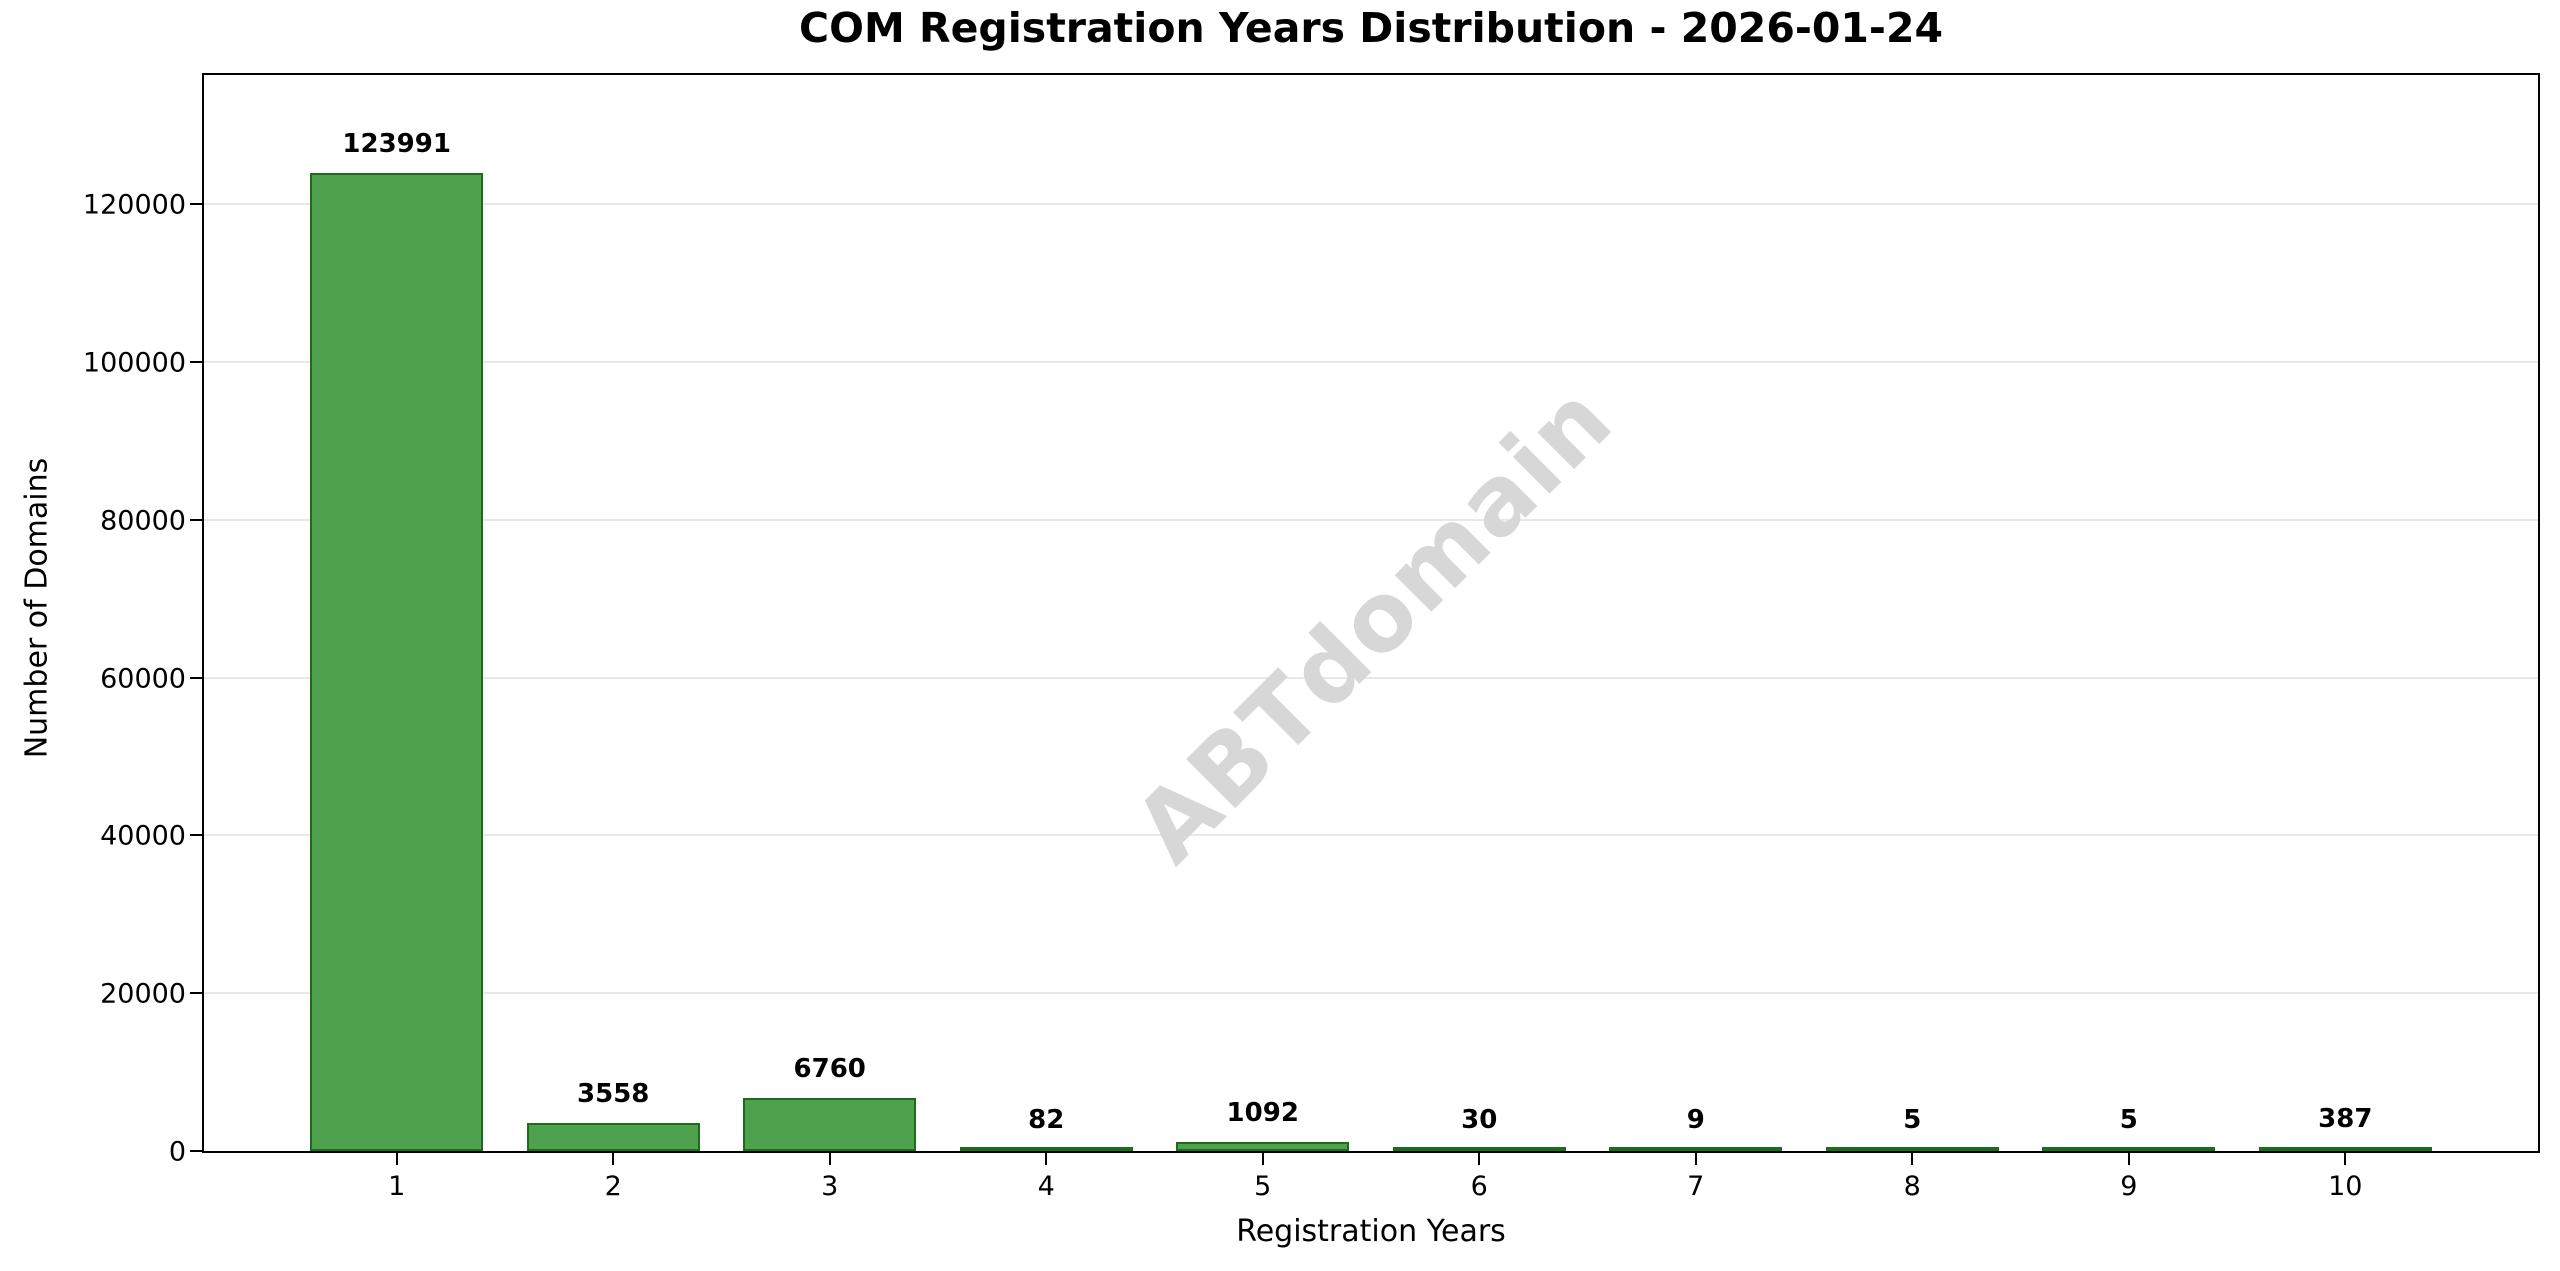 This screenshot has width=2560, height=1271. Describe the element at coordinates (1374, 624) in the screenshot. I see `watermark: ABTdomain` at that location.